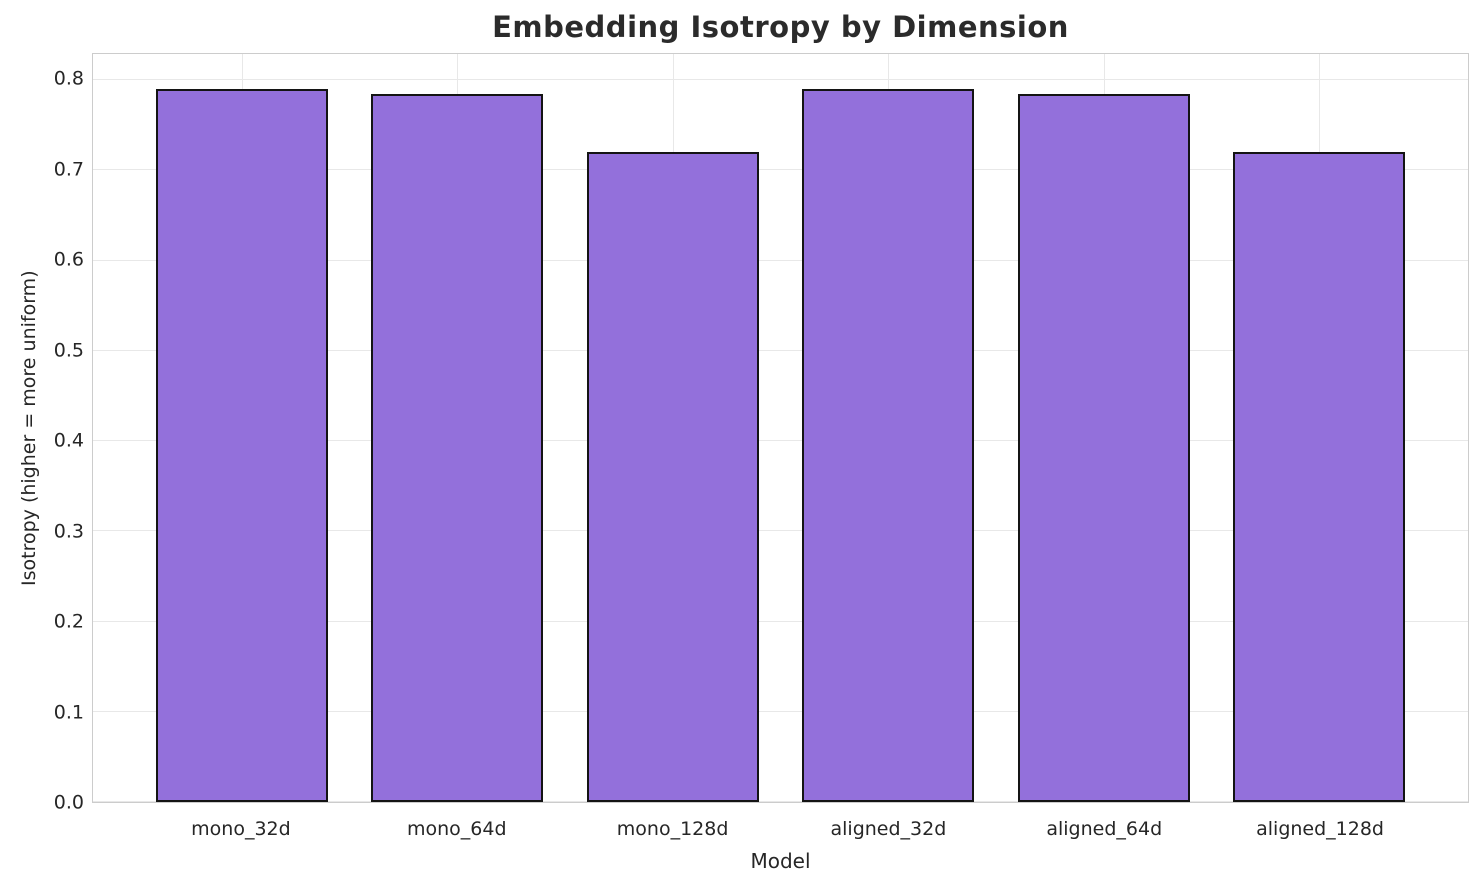 This screenshot has width=1484, height=885. I want to click on bar-aligned_128d, so click(1319, 477).